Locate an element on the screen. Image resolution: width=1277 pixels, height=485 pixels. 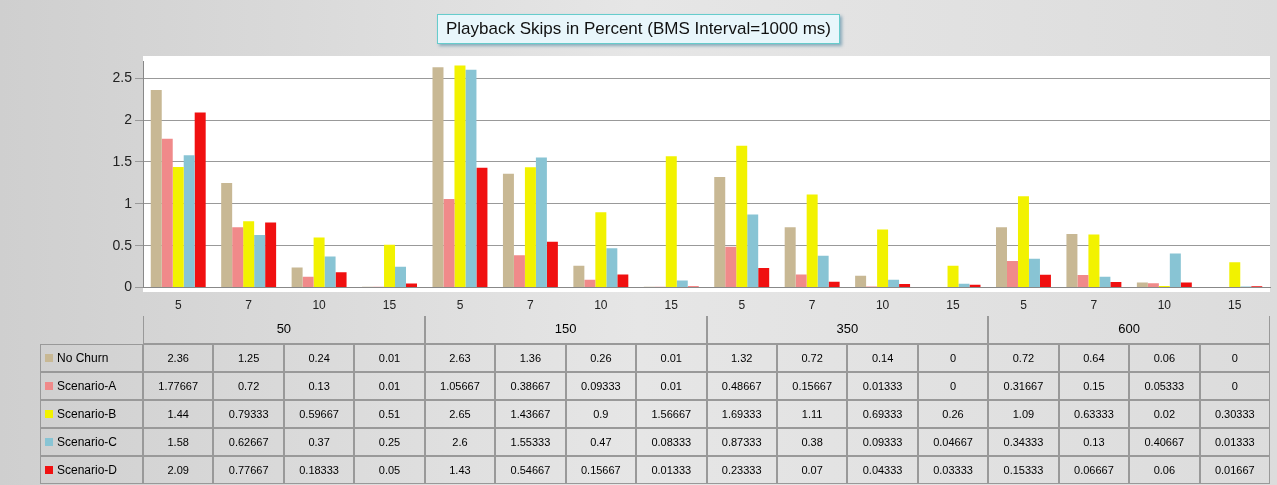
data-label: 1.43 is located at coordinates (460, 470).